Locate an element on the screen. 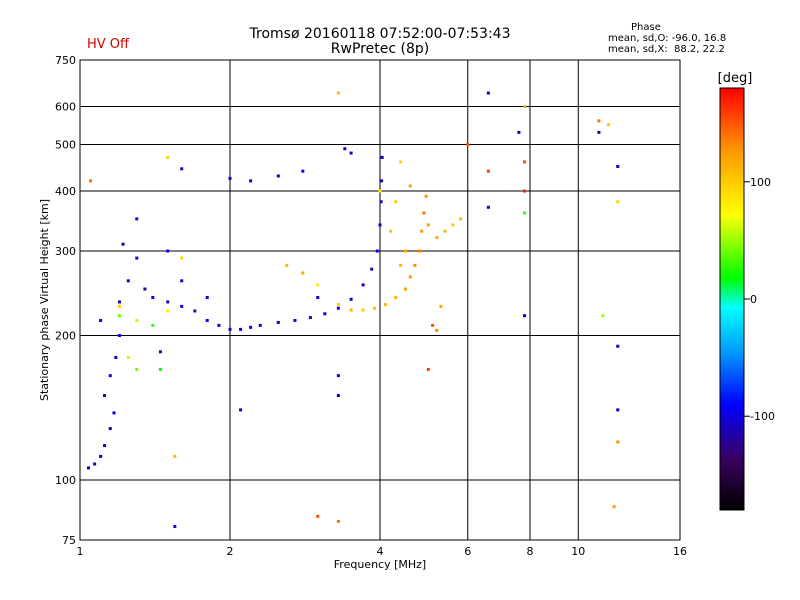 Image resolution: width=800 pixels, height=600 pixels. y-axis-label: Stationary phase Virtual Height [km] is located at coordinates (44, 300).